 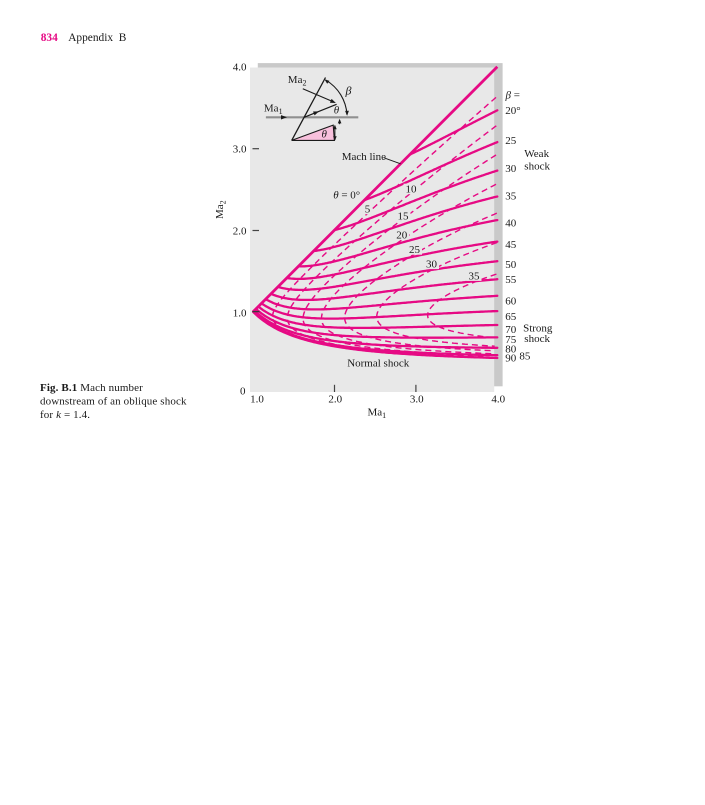 What do you see at coordinates (368, 210) in the screenshot?
I see `svg-text: 5` at bounding box center [368, 210].